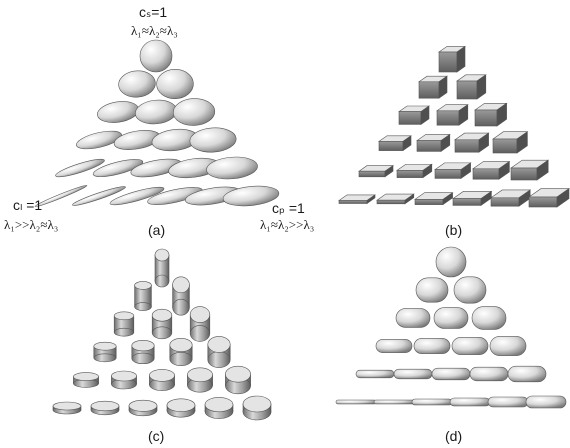 The image size is (570, 448). What do you see at coordinates (156, 436) in the screenshot?
I see `panel-label-c: (c)` at bounding box center [156, 436].